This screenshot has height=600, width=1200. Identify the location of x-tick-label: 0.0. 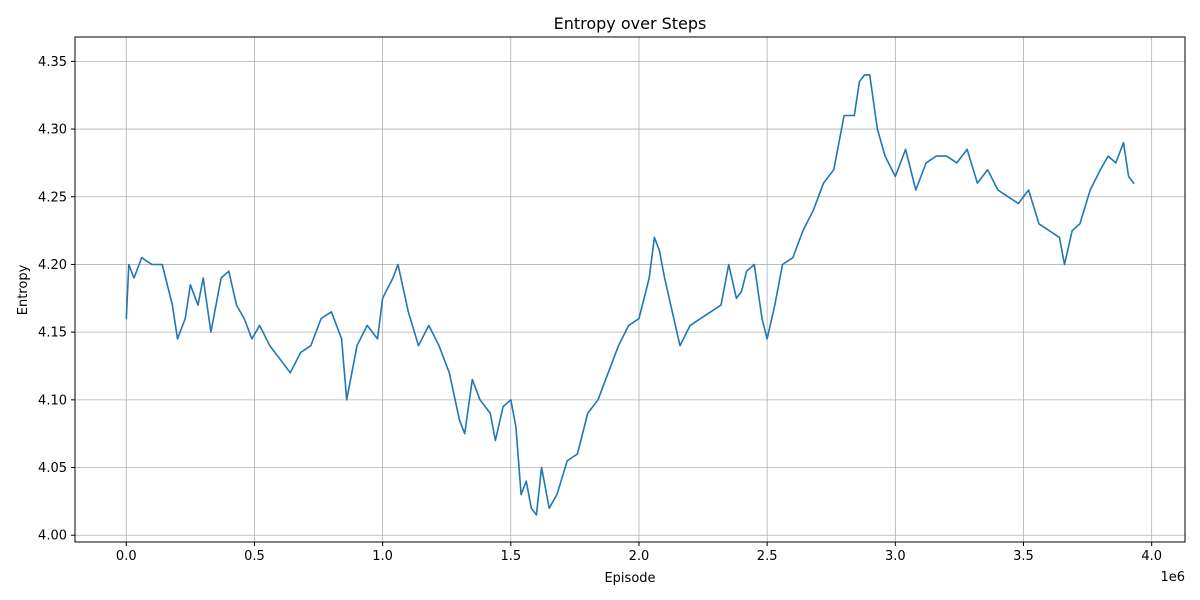
(126, 556).